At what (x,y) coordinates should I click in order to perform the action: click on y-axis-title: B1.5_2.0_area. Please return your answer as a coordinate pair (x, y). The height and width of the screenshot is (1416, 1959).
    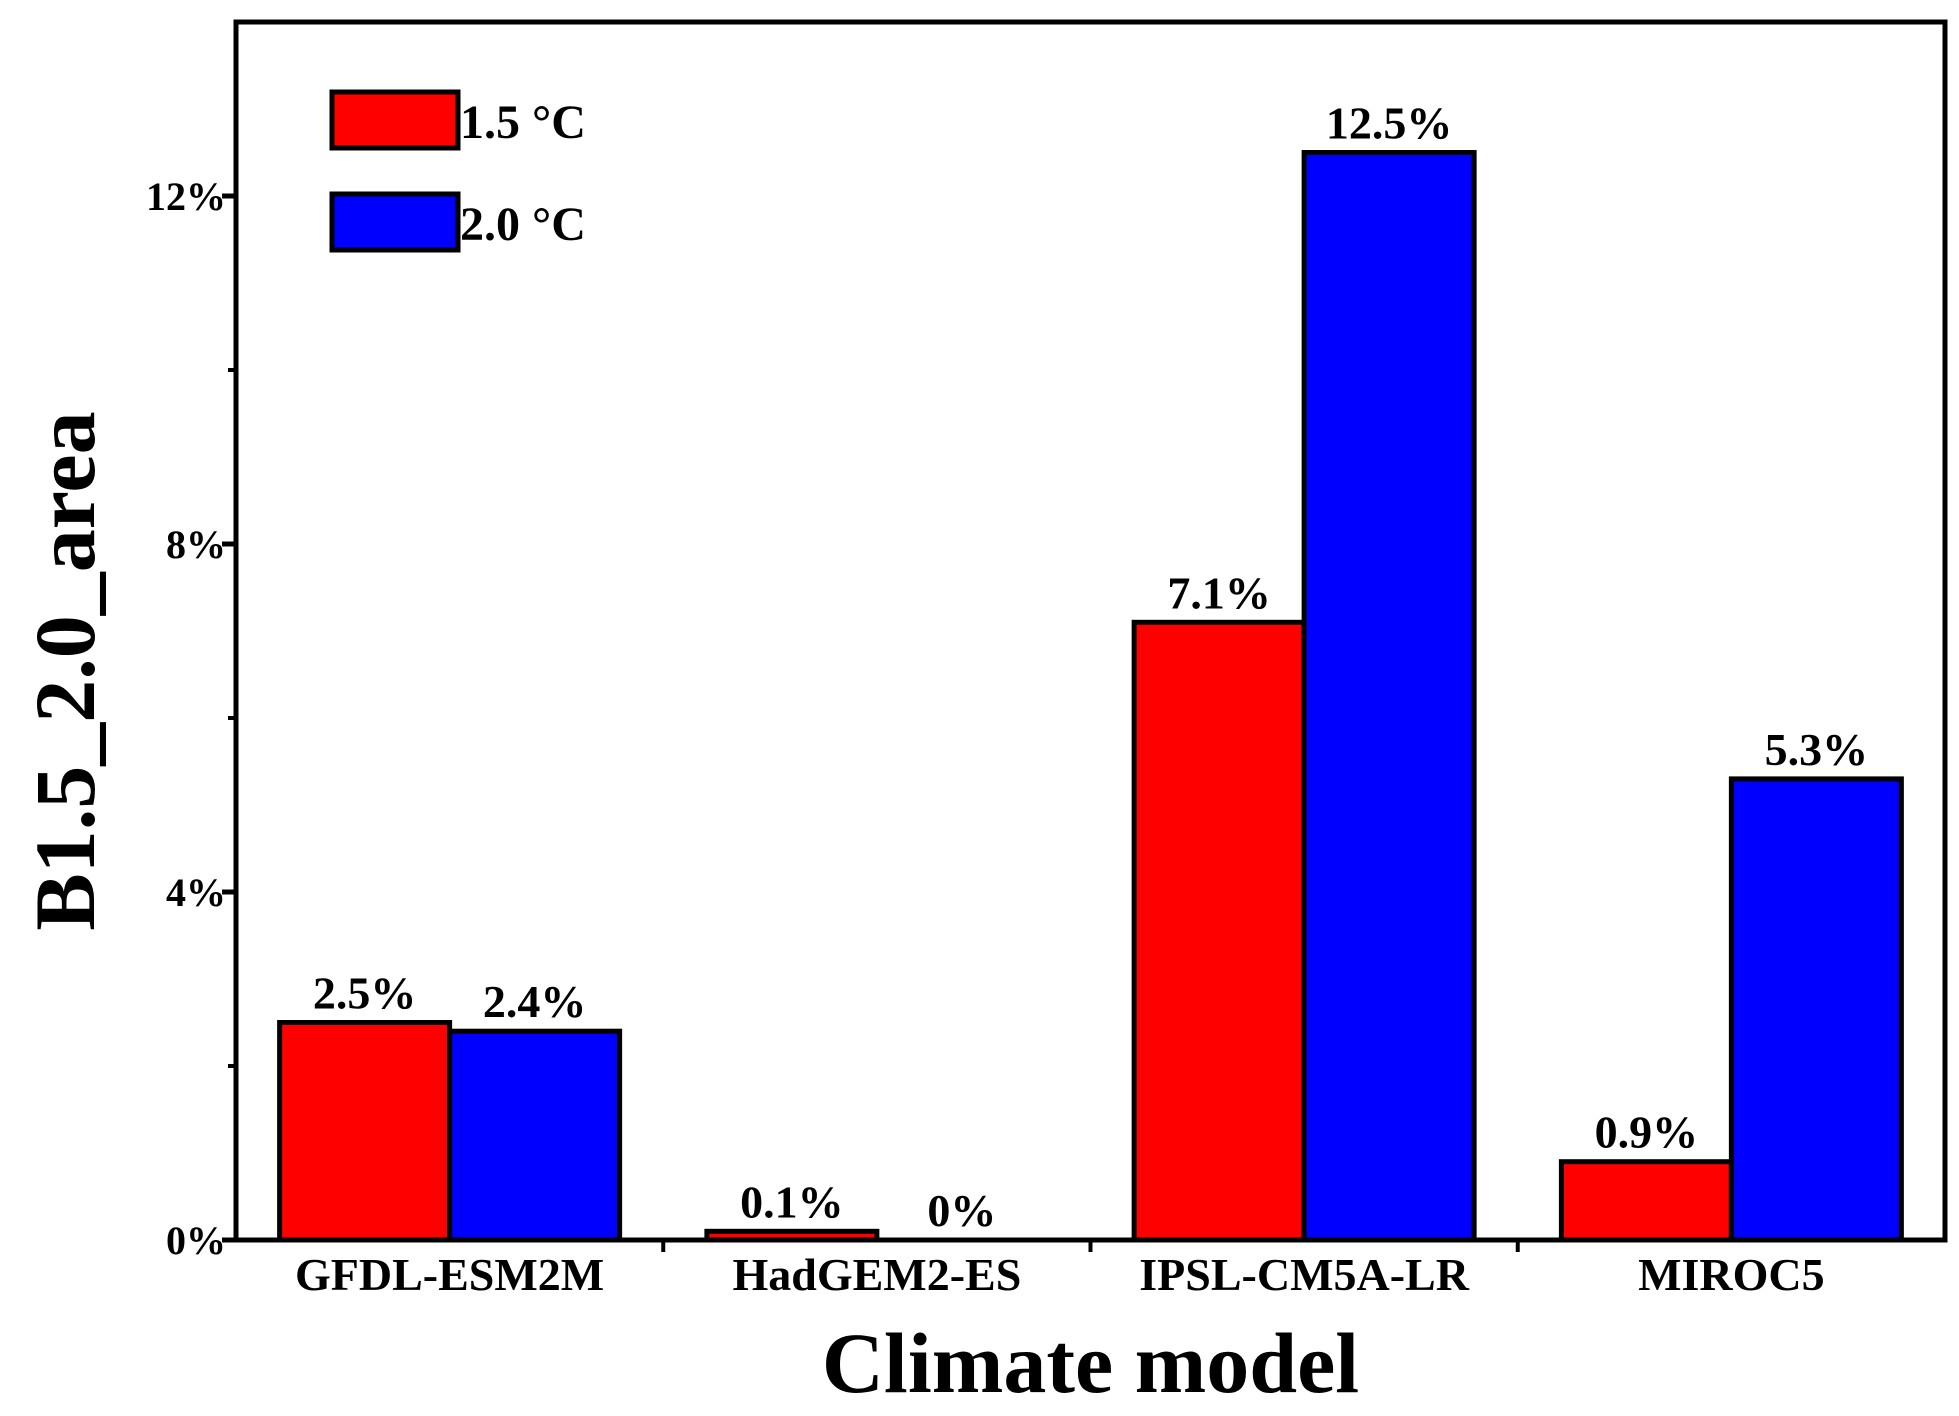
    Looking at the image, I should click on (65, 670).